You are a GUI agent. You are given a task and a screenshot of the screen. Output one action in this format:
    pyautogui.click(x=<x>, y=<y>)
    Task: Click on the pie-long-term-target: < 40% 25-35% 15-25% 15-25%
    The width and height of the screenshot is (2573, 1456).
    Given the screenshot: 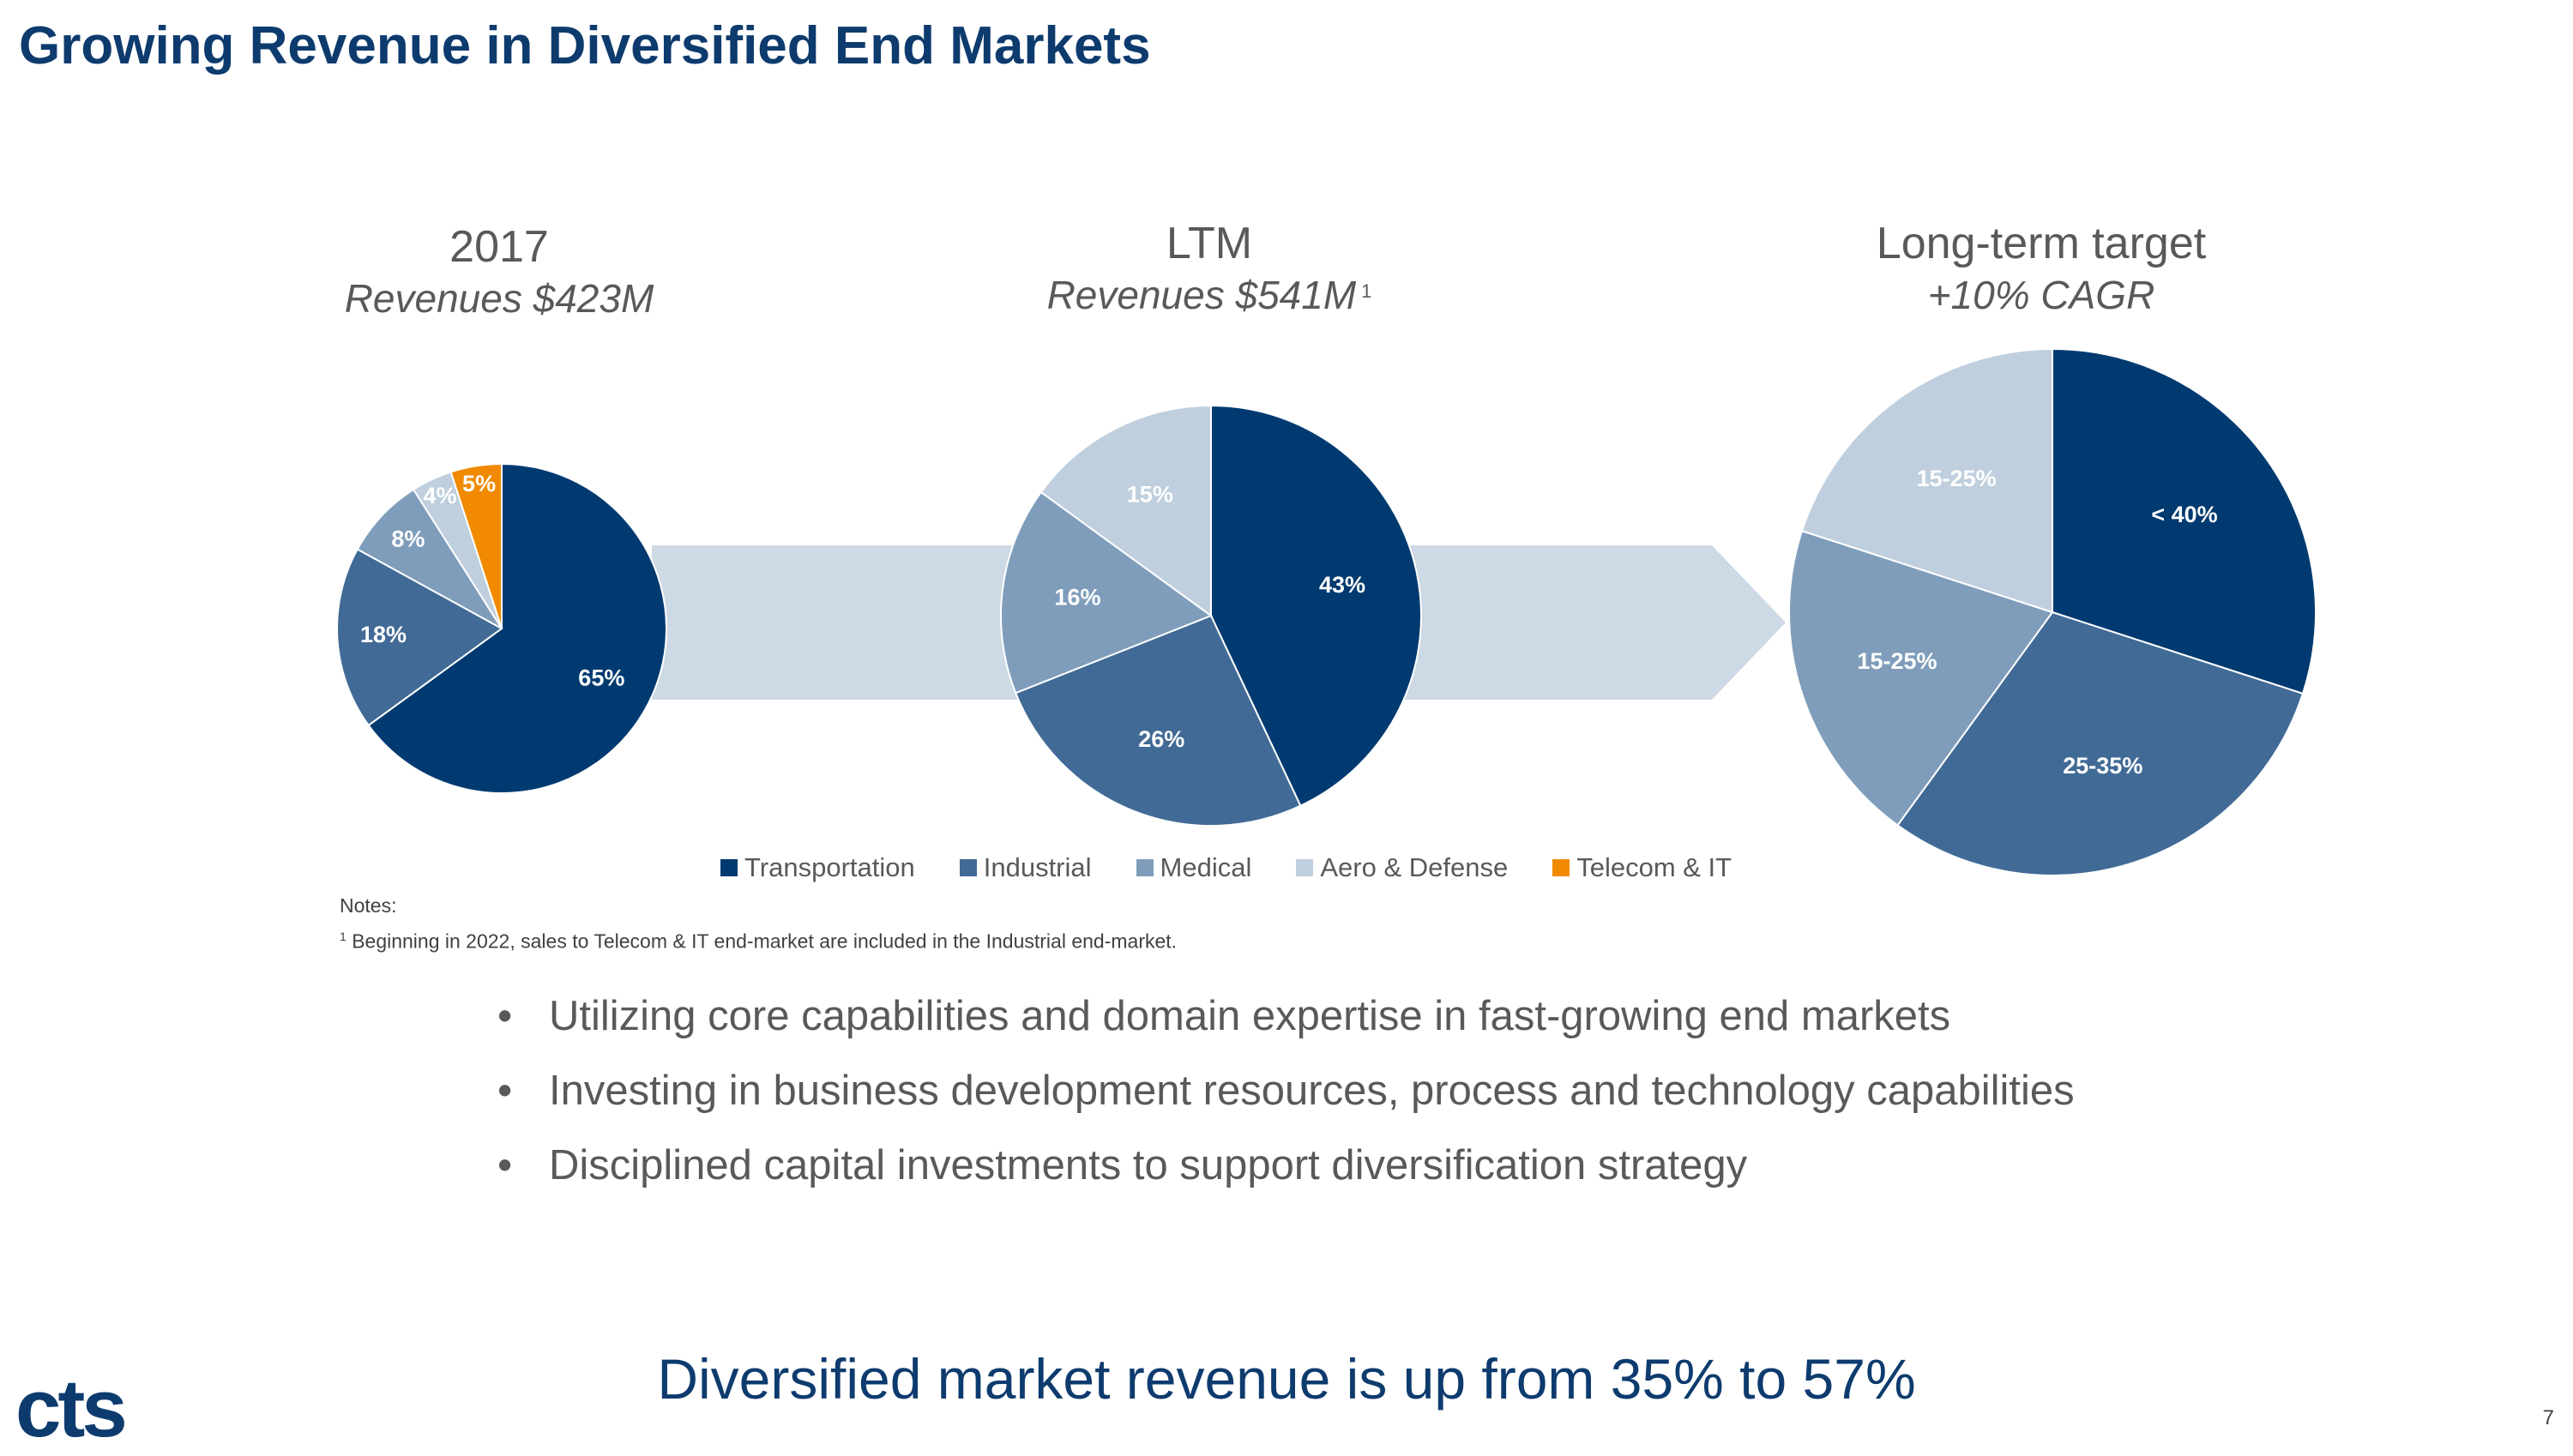 What is the action you would take?
    pyautogui.click(x=2052, y=611)
    